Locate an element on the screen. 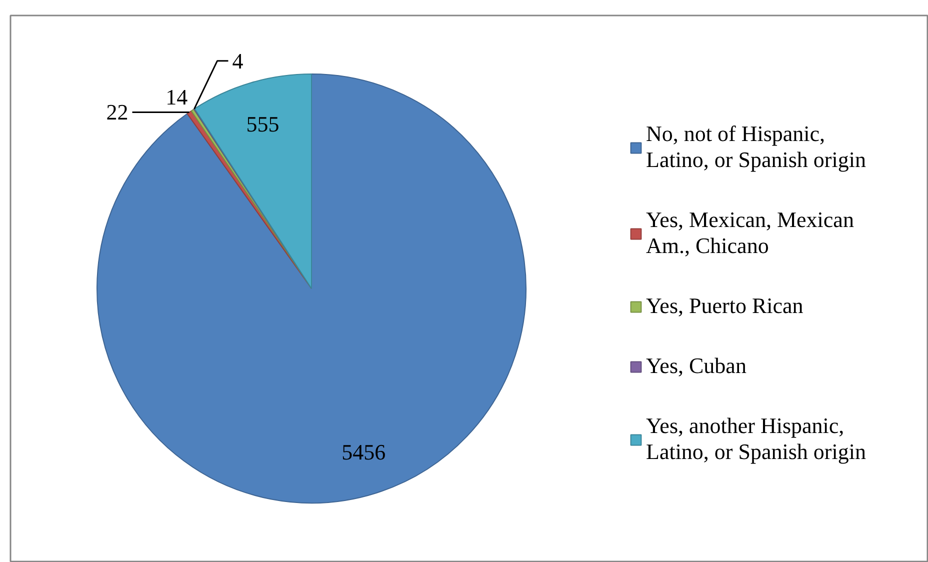  data-label: 555 is located at coordinates (263, 123).